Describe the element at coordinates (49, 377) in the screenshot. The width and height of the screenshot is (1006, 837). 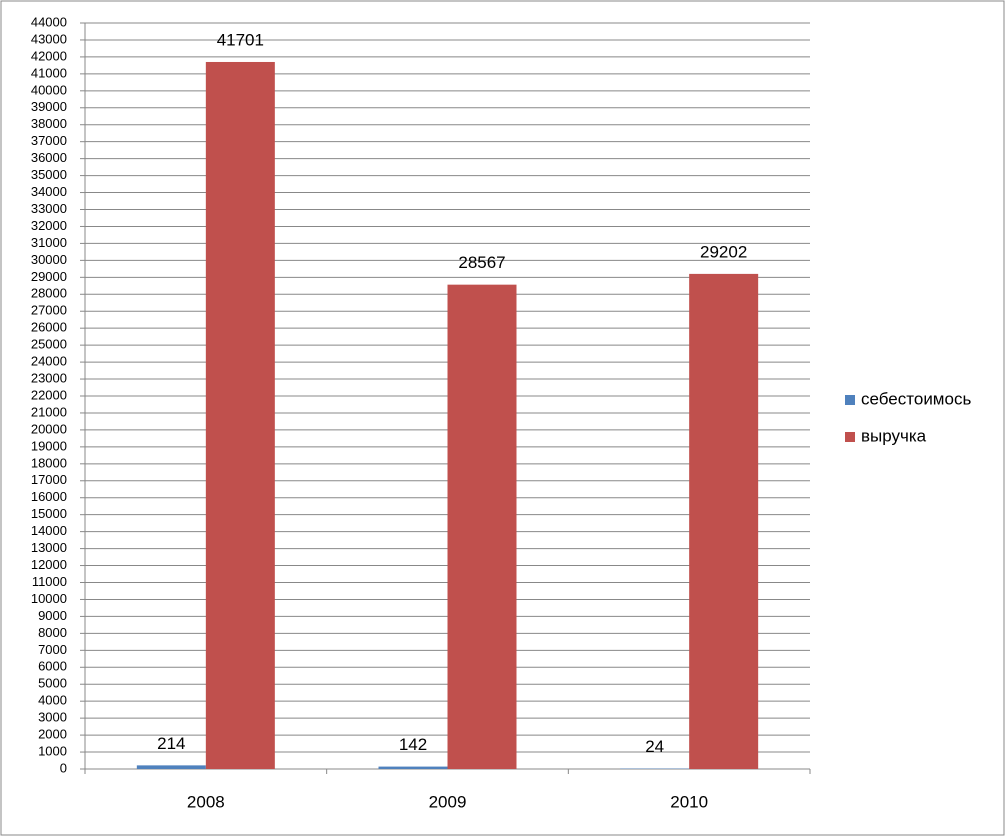
I see `y-tick-label: 23000` at that location.